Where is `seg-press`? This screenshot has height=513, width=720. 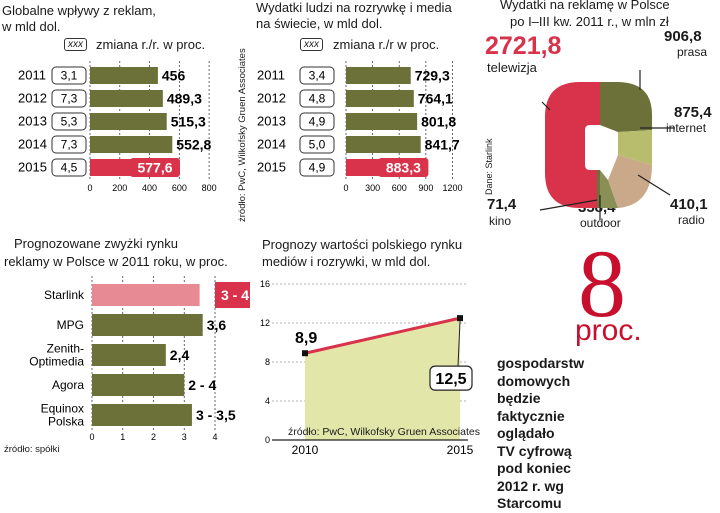
seg-press is located at coordinates (626, 107).